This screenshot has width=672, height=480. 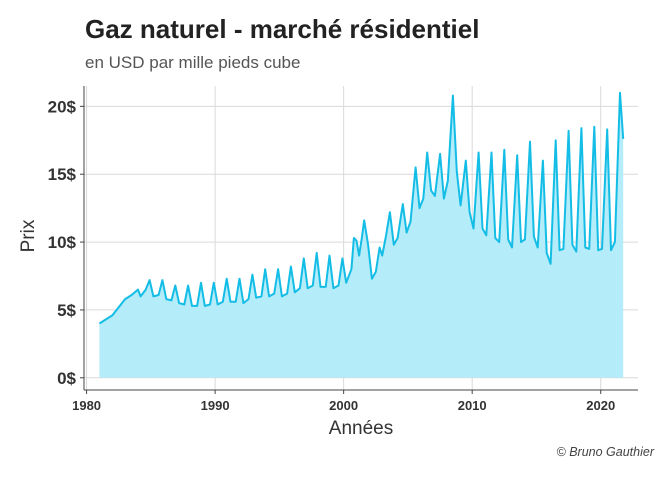 I want to click on y-tick-label: 20$, so click(x=62, y=106).